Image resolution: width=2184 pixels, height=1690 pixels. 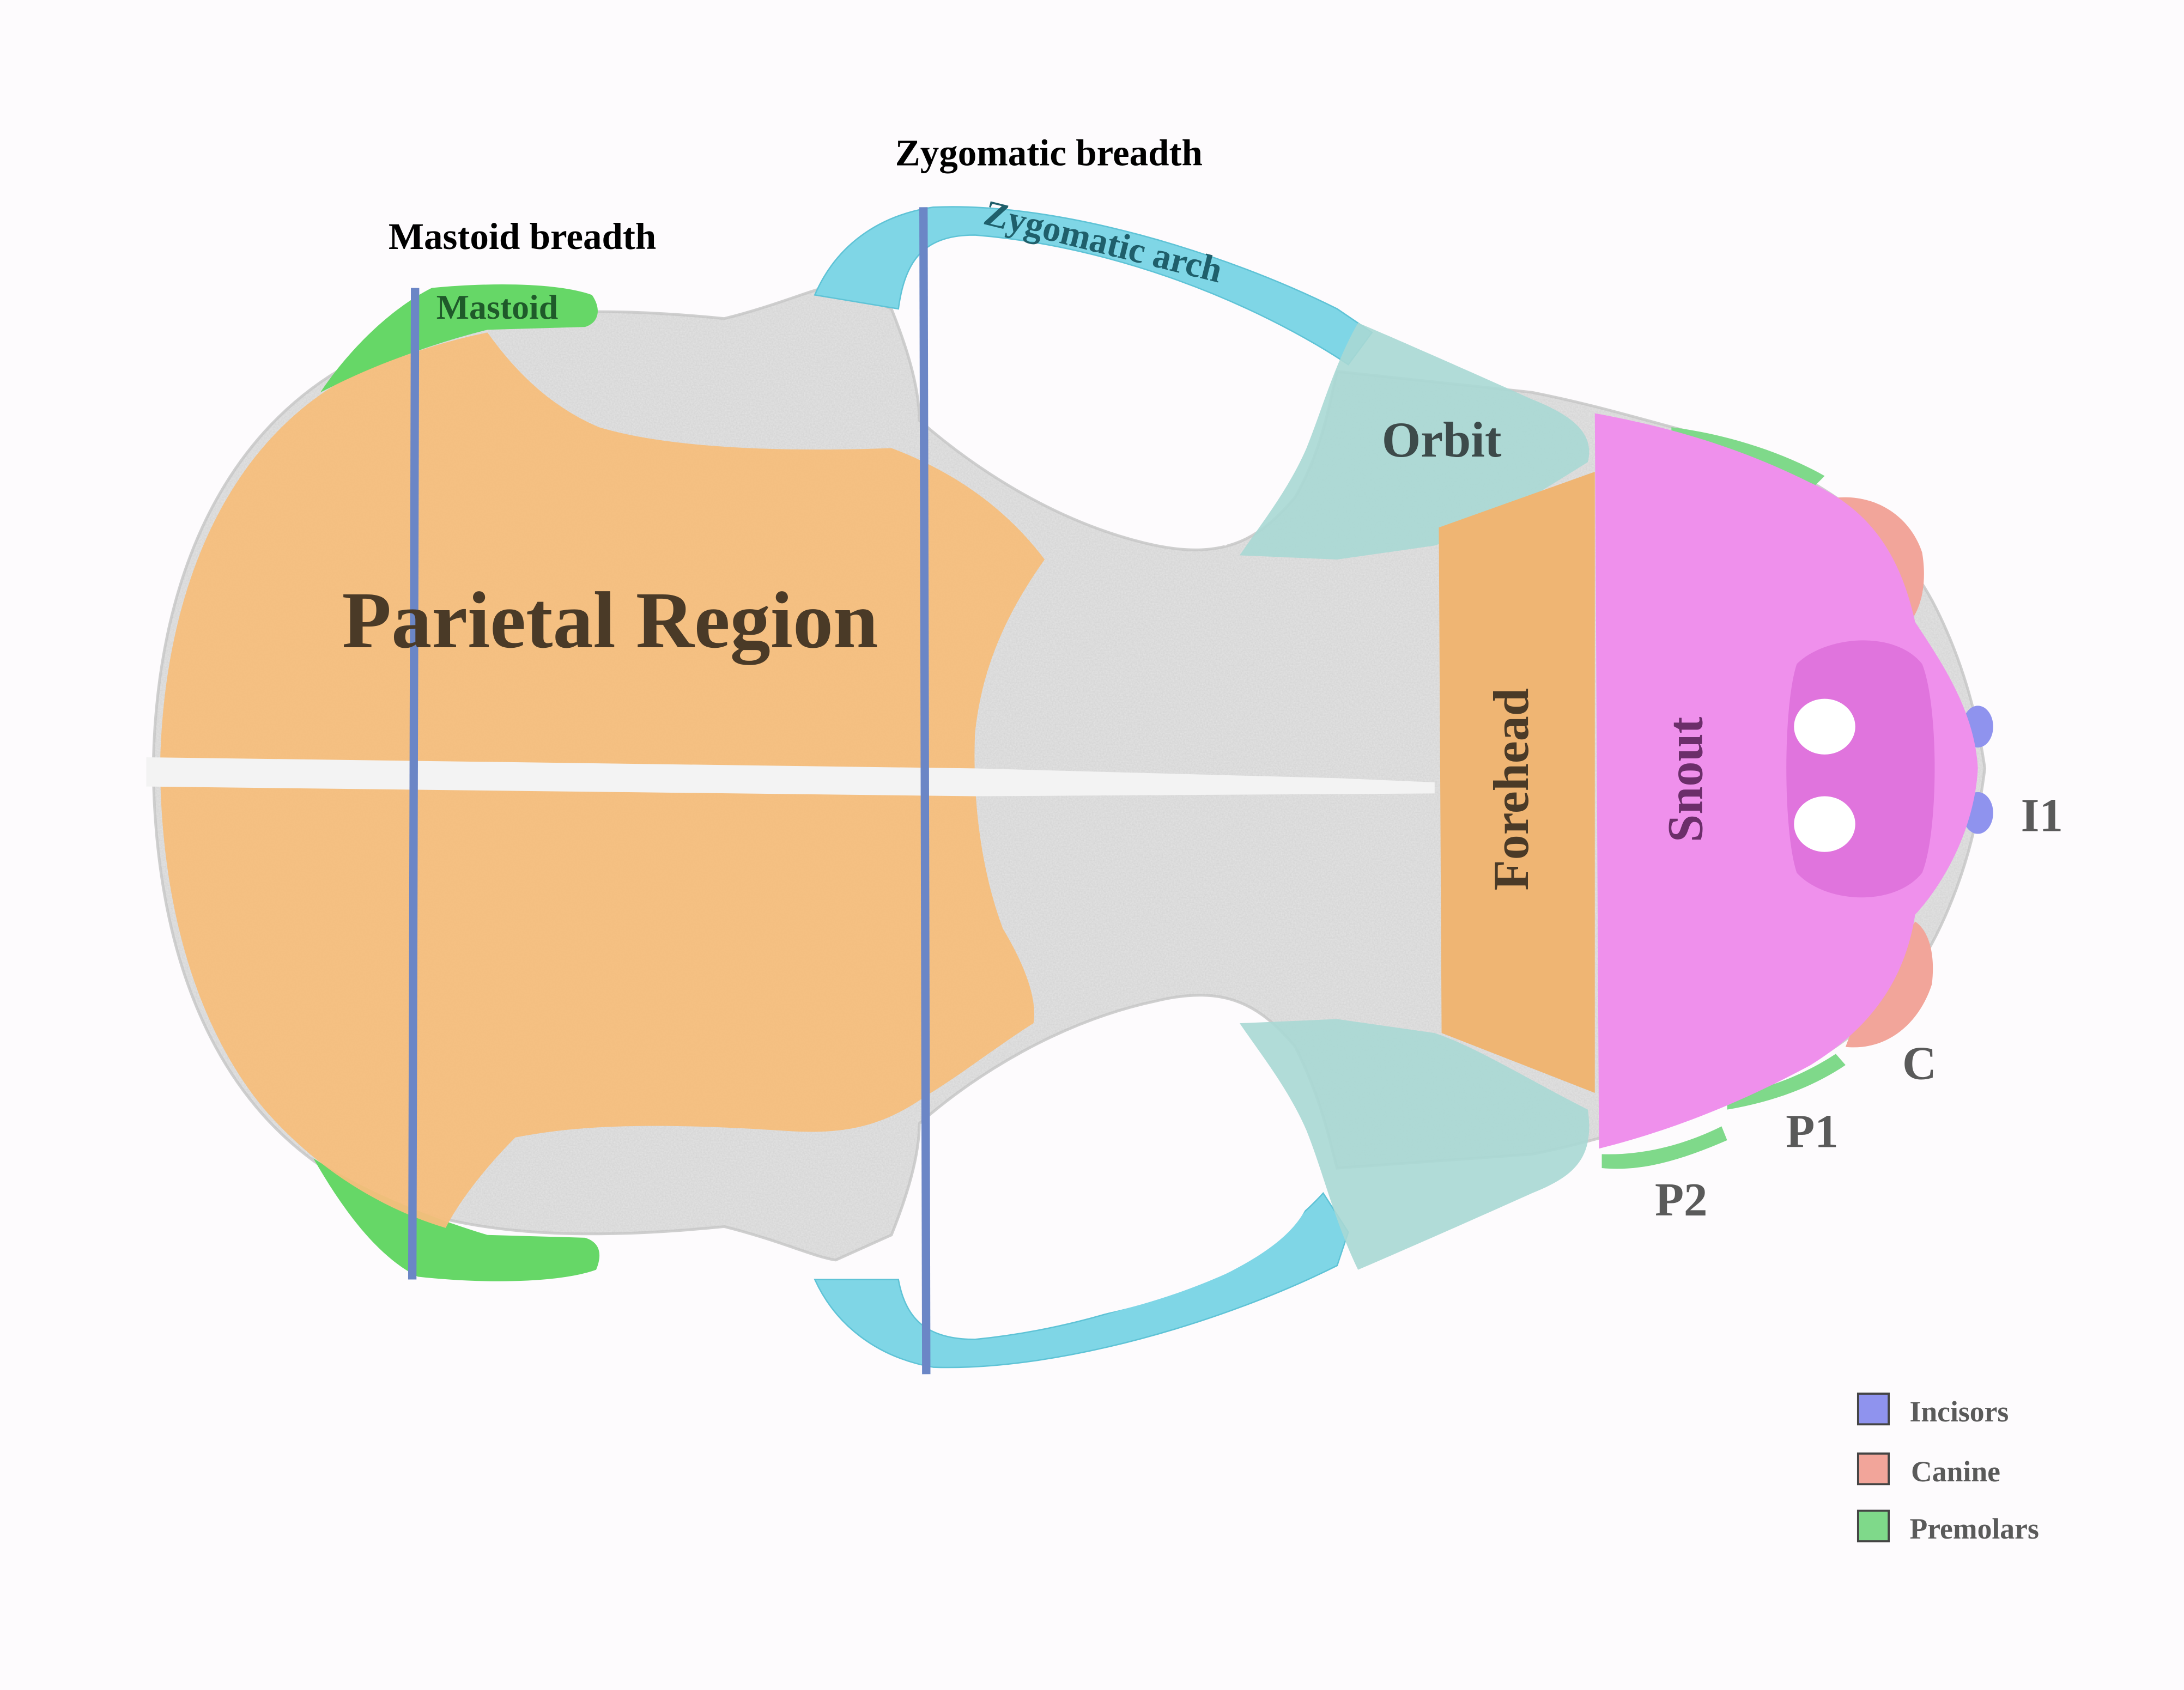 What do you see at coordinates (925, 791) in the screenshot?
I see `zygomatic-breadth-line` at bounding box center [925, 791].